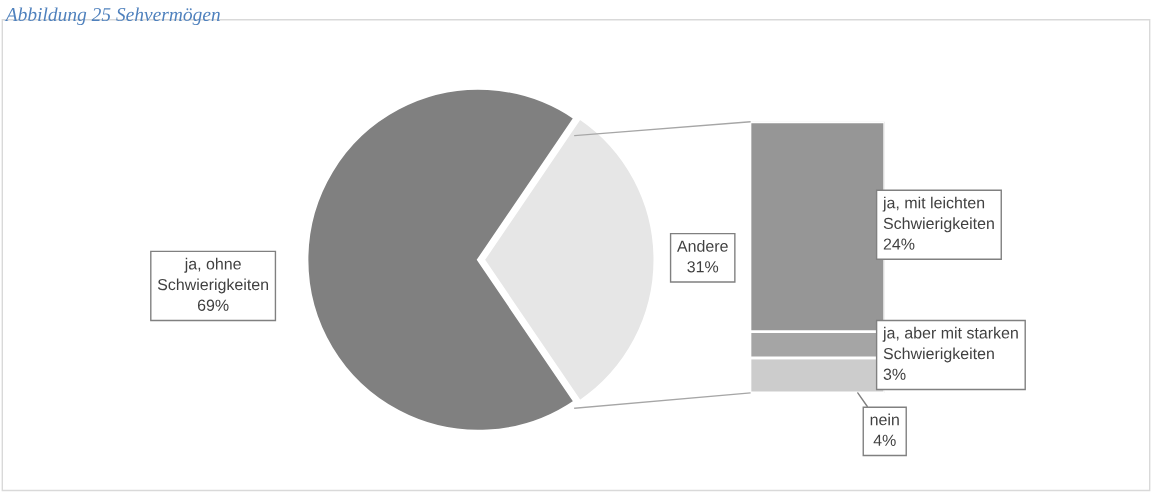 Image resolution: width=1152 pixels, height=493 pixels. What do you see at coordinates (899, 244) in the screenshot?
I see `data-label: 24%` at bounding box center [899, 244].